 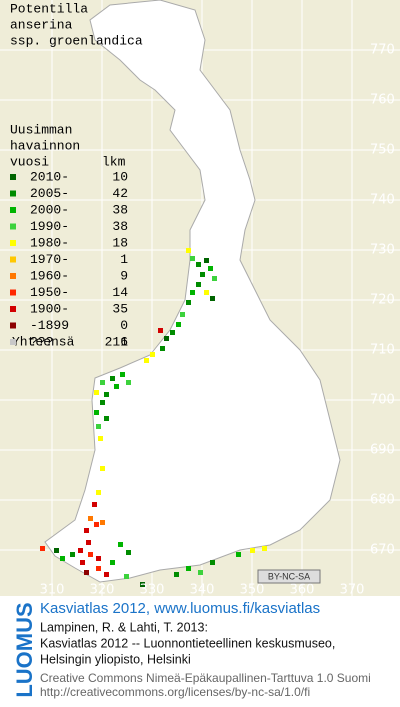 I want to click on legend-heading: lkm, so click(x=114, y=161).